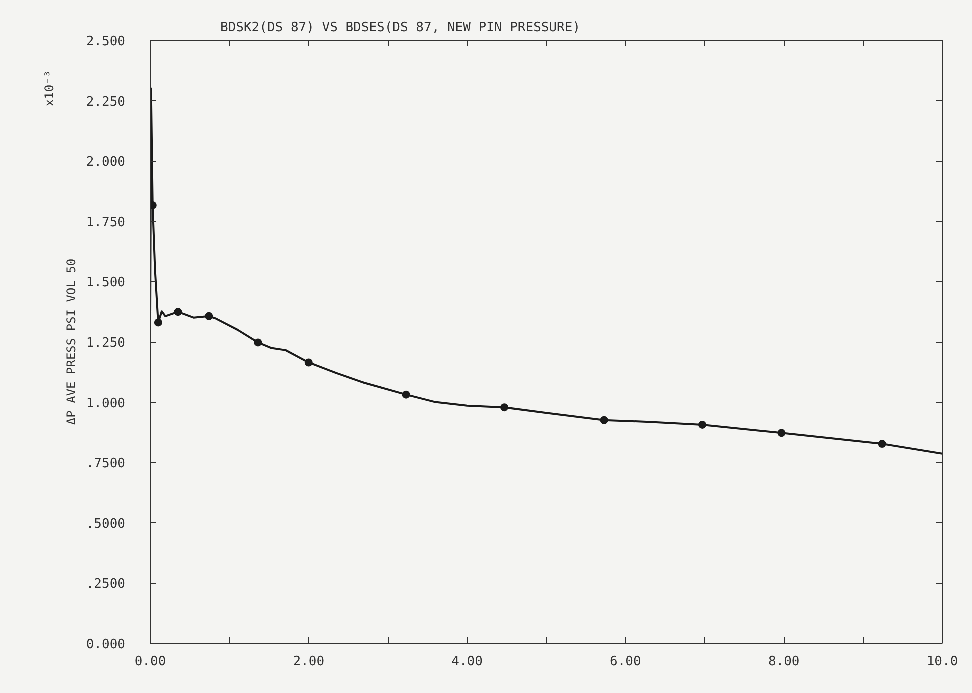 Image resolution: width=972 pixels, height=693 pixels. What do you see at coordinates (309, 662) in the screenshot?
I see `x-tick-label: 2.00` at bounding box center [309, 662].